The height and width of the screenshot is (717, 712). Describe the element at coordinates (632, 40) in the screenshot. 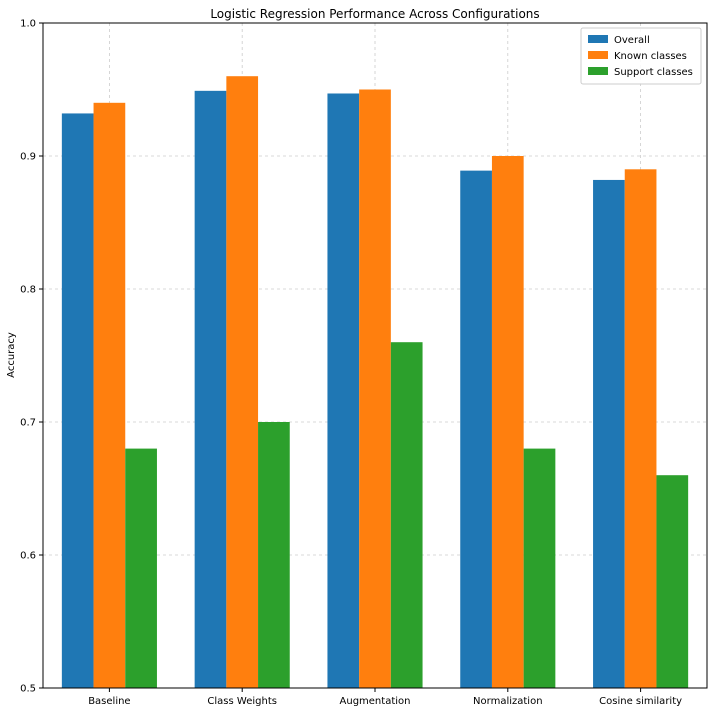

I see `legend-label: Overall` at that location.